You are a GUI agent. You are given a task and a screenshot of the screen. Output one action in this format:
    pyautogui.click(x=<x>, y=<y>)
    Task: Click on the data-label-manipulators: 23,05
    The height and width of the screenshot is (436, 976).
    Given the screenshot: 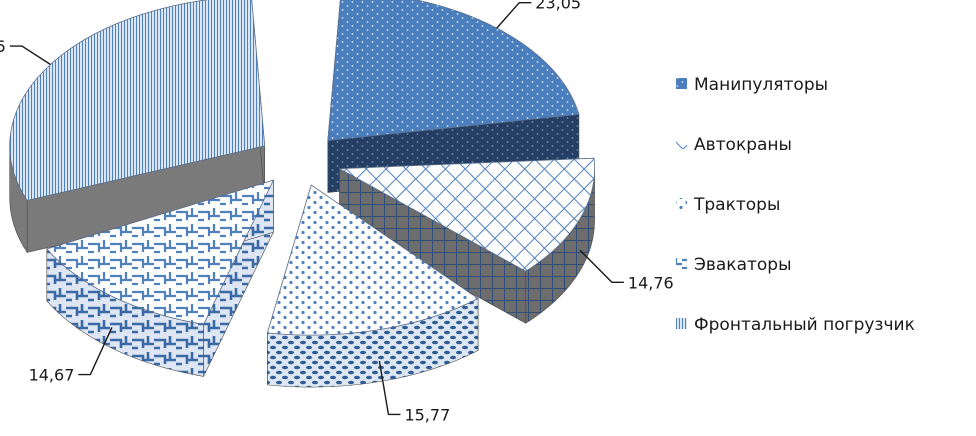 What is the action you would take?
    pyautogui.click(x=558, y=6)
    